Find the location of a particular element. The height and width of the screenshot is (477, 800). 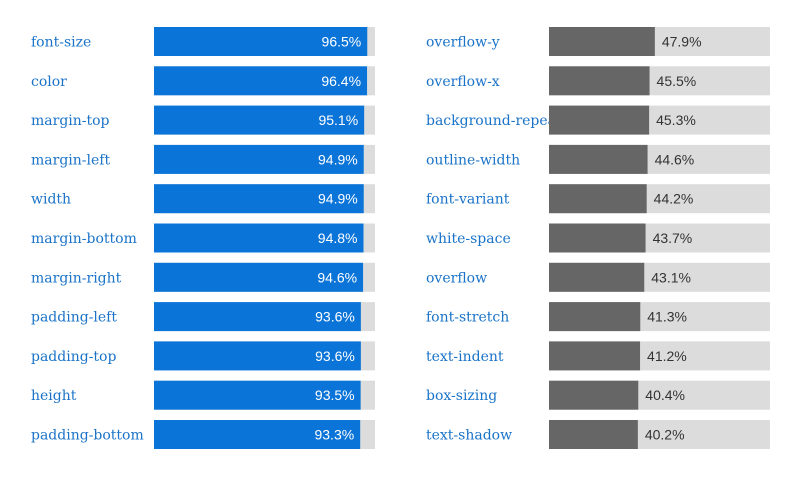

right-category-label: font-variant is located at coordinates (468, 200).